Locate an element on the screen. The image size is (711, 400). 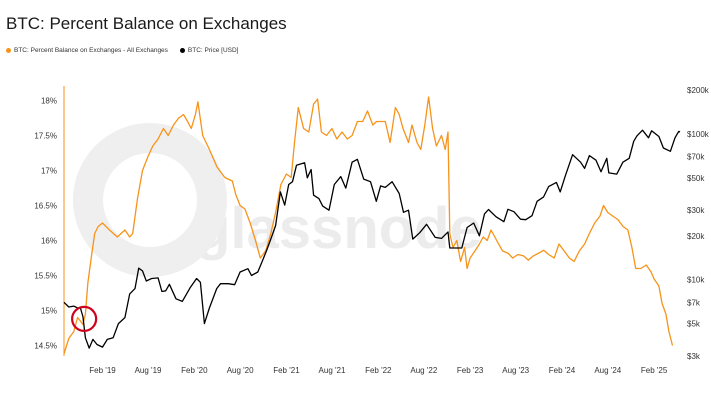
y-right-tick-label: $10k is located at coordinates (696, 280).